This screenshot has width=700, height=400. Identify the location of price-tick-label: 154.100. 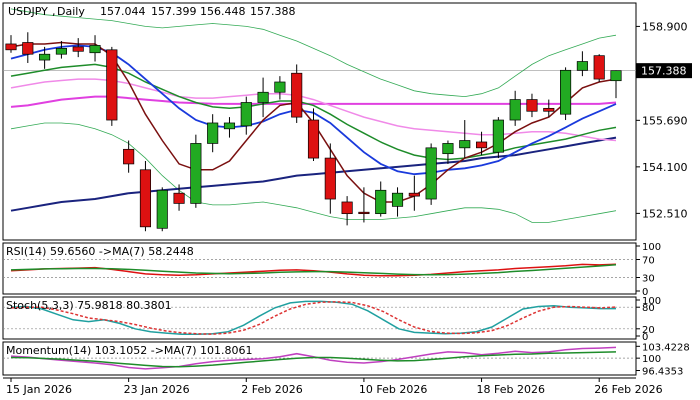
(665, 167).